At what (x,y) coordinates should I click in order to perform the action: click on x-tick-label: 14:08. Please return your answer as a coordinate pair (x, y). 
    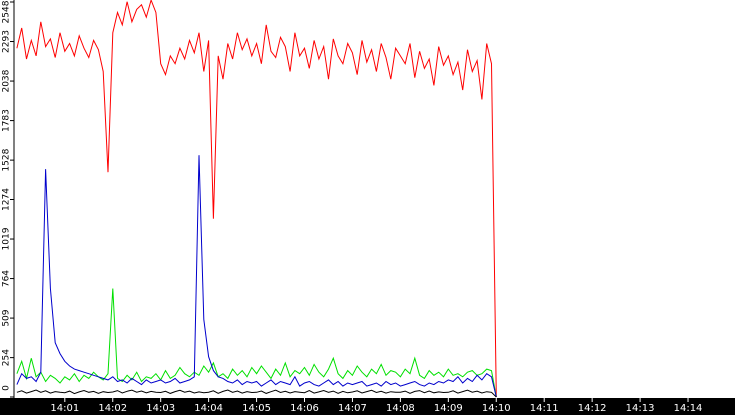
    Looking at the image, I should click on (400, 408).